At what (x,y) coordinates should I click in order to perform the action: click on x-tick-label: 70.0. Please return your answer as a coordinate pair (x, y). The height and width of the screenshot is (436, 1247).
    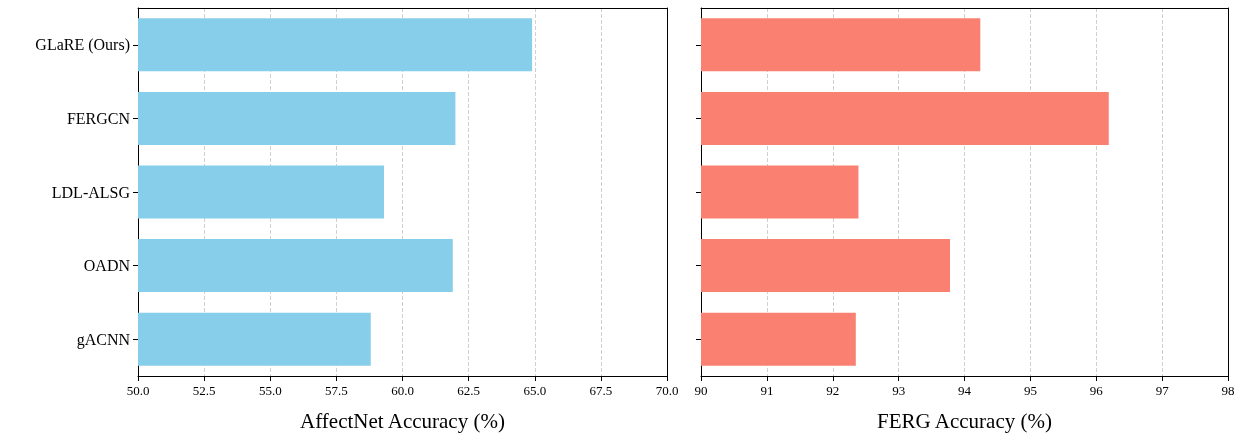
    Looking at the image, I should click on (667, 390).